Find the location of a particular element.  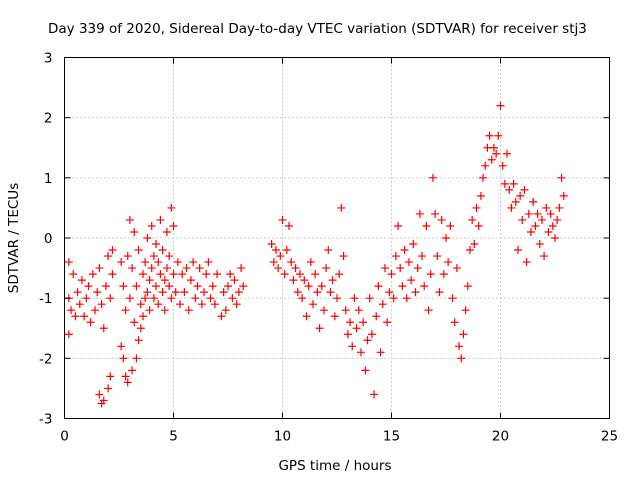

x-tick-label: 0 is located at coordinates (64, 437).